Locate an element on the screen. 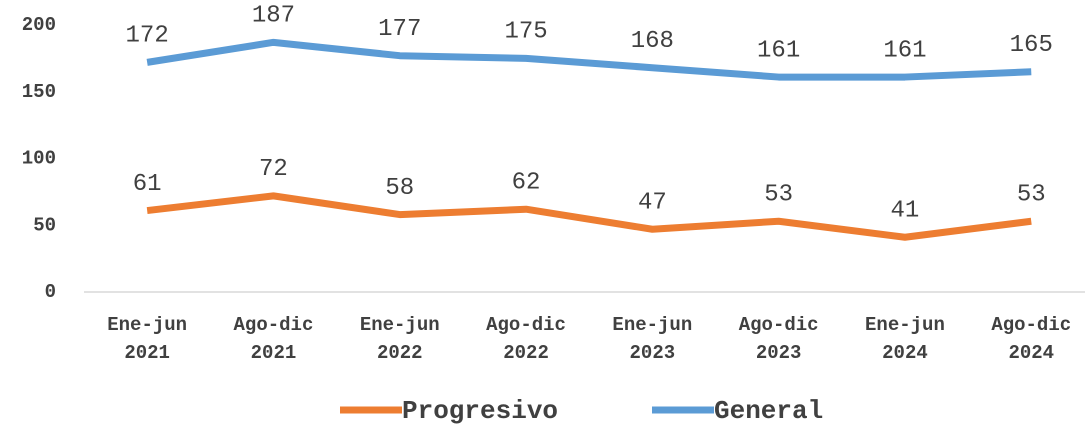  x-tick-label: Ago-dic 2022 is located at coordinates (526, 339).